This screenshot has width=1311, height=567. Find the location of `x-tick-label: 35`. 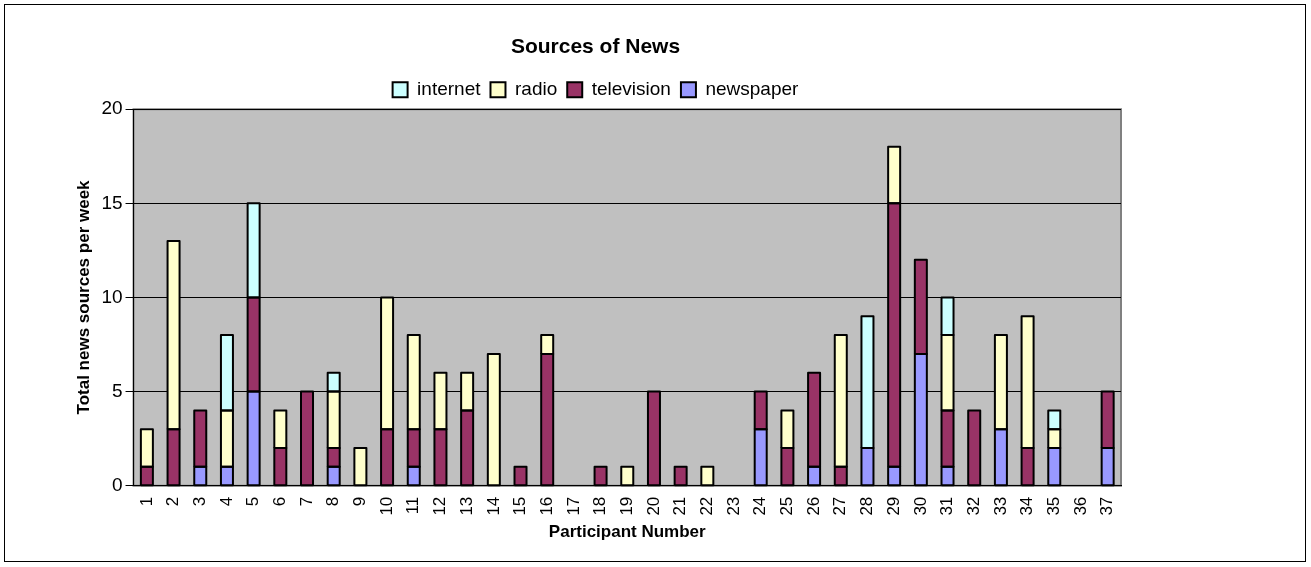

x-tick-label: 35 is located at coordinates (1053, 506).